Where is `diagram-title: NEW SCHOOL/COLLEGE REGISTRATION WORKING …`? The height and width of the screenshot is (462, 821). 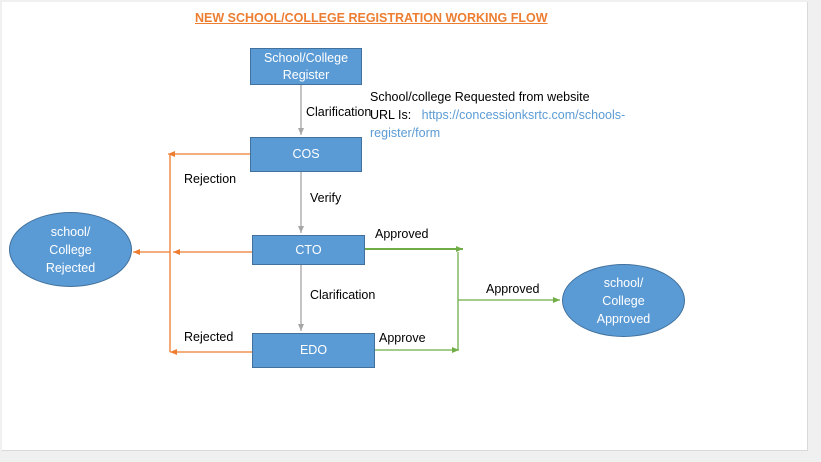
diagram-title: NEW SCHOOL/COLLEGE REGISTRATION WORKING … is located at coordinates (371, 18).